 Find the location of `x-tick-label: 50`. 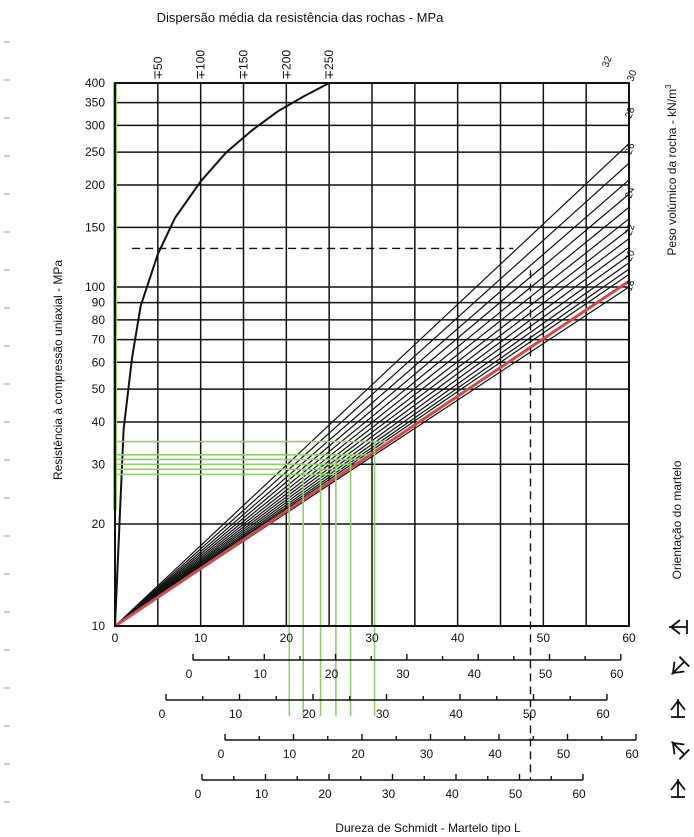

x-tick-label: 50 is located at coordinates (544, 638).